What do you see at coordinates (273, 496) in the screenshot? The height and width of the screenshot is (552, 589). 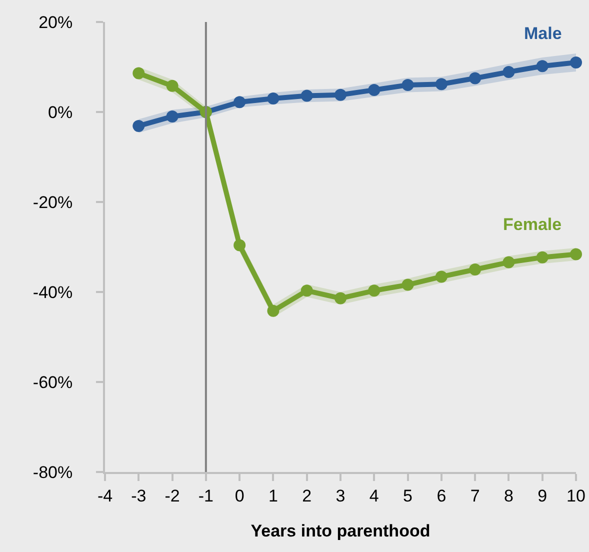 I see `x-tick-label: 1` at bounding box center [273, 496].